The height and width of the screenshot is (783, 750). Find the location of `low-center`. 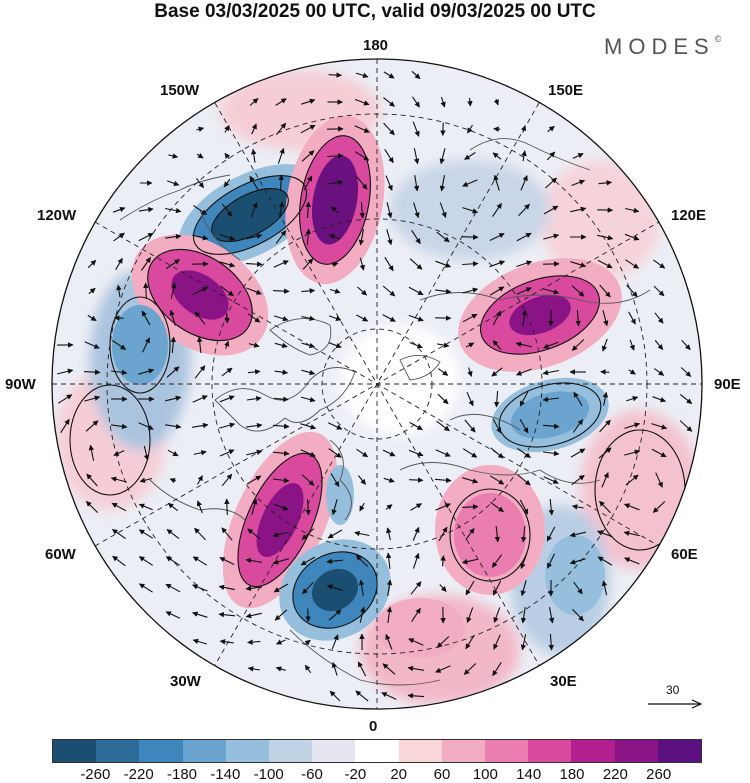

low-center is located at coordinates (335, 590).